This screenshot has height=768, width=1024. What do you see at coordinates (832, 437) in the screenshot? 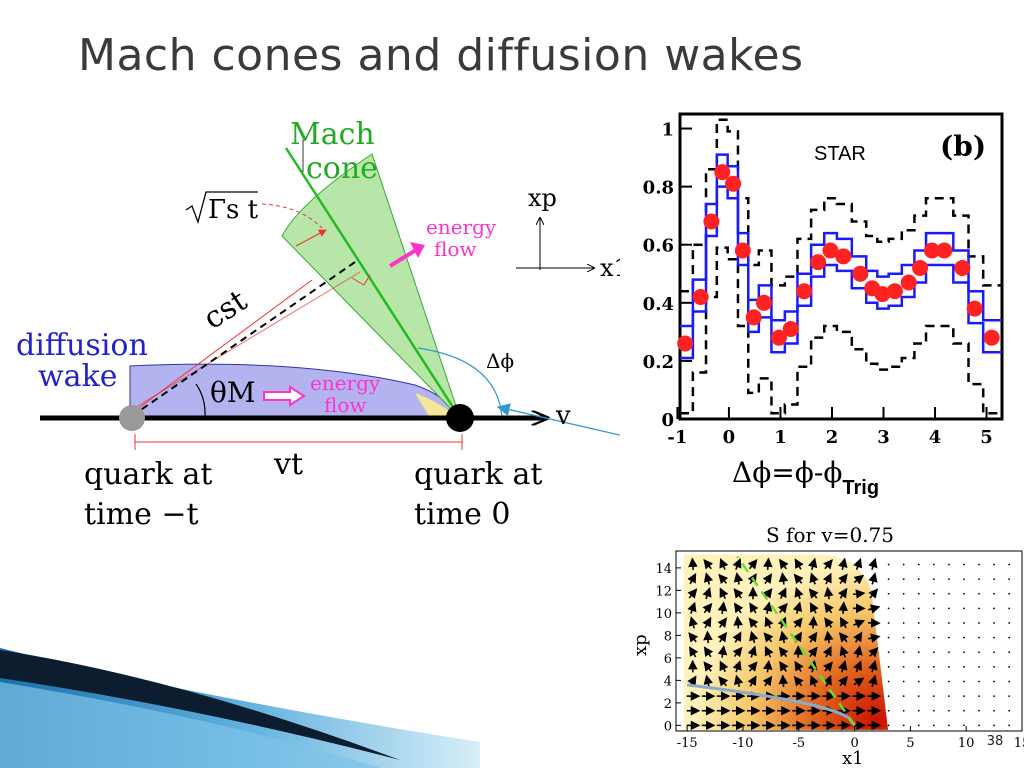
I see `star-xtick-label: 2` at bounding box center [832, 437].